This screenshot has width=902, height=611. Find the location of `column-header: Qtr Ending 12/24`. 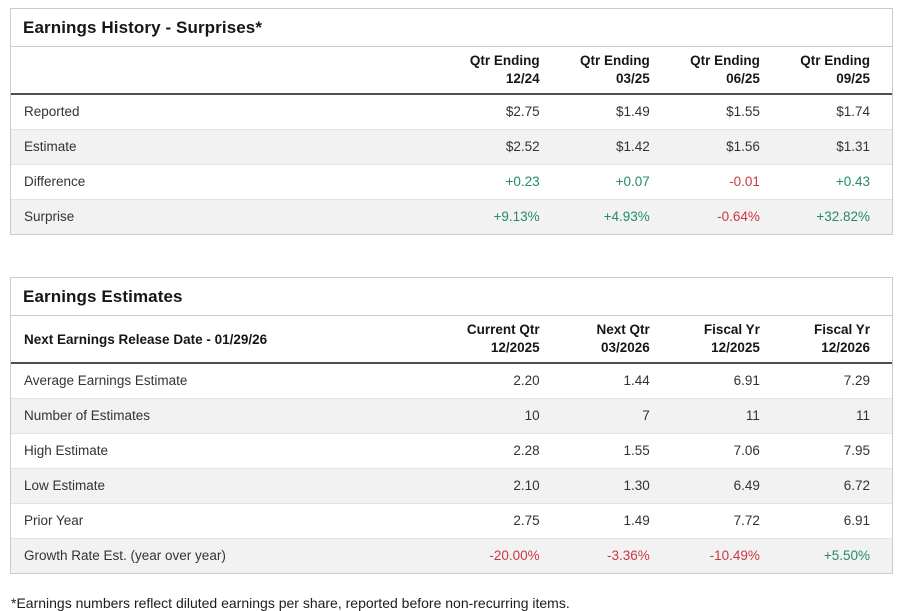

column-header: Qtr Ending 12/24 is located at coordinates (506, 71).